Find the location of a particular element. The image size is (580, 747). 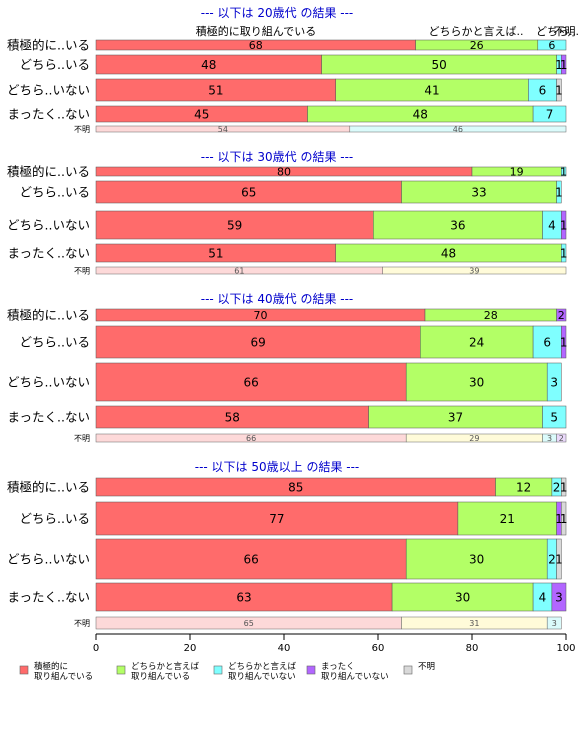

unknown-row-value: 2 is located at coordinates (561, 438).